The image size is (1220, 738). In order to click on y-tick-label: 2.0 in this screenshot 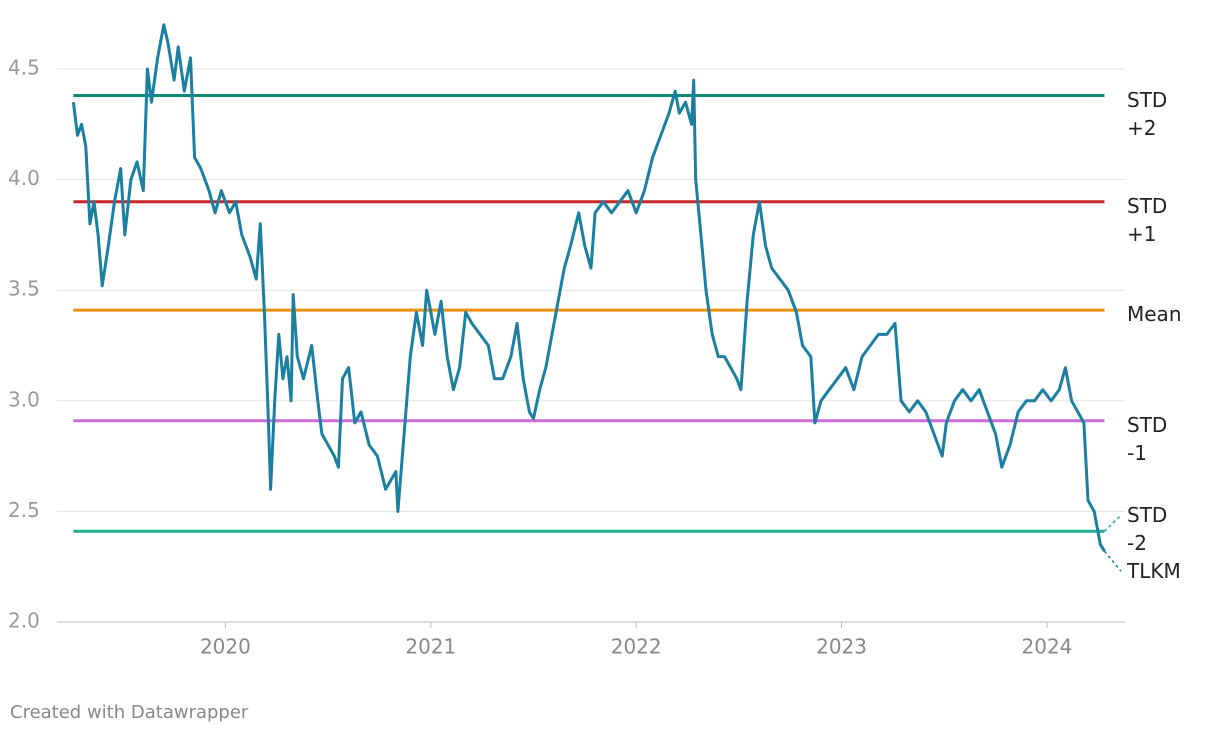, I will do `click(24, 621)`.